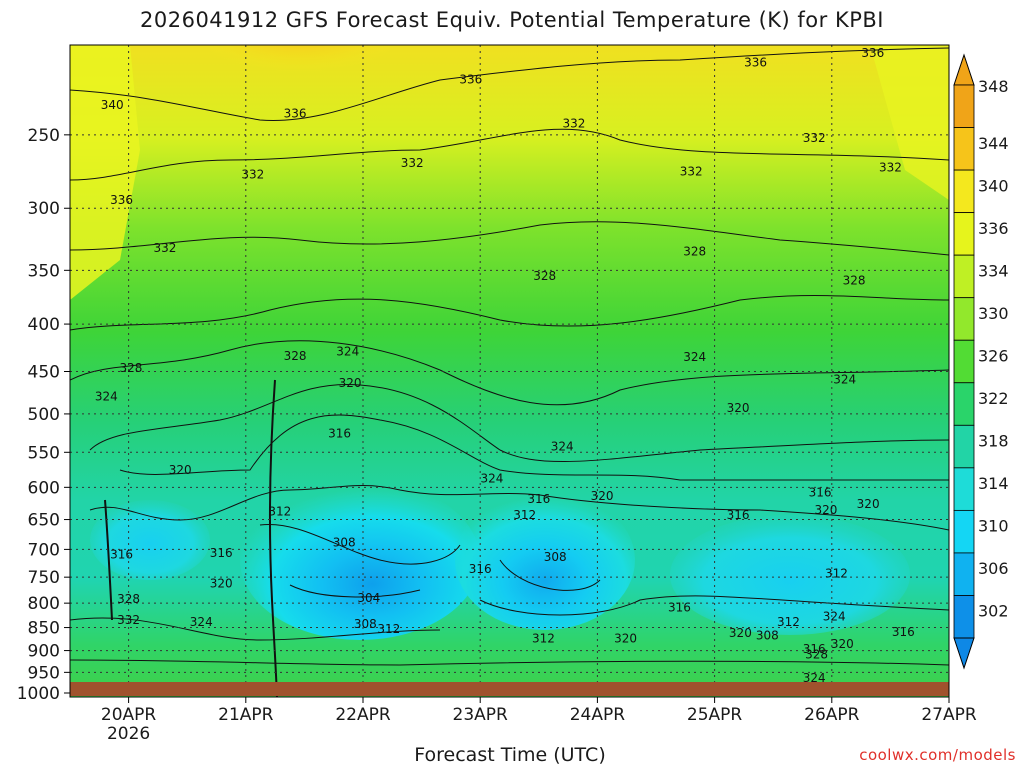 Image resolution: width=1024 pixels, height=768 pixels. What do you see at coordinates (909, 122) in the screenshot?
I see `warm-column-right` at bounding box center [909, 122].